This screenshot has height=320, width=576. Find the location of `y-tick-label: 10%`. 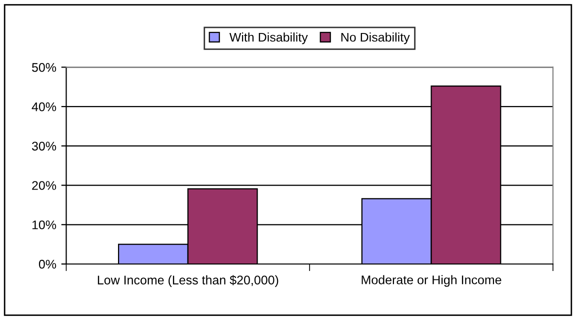

y-tick-label: 10% is located at coordinates (44, 225).